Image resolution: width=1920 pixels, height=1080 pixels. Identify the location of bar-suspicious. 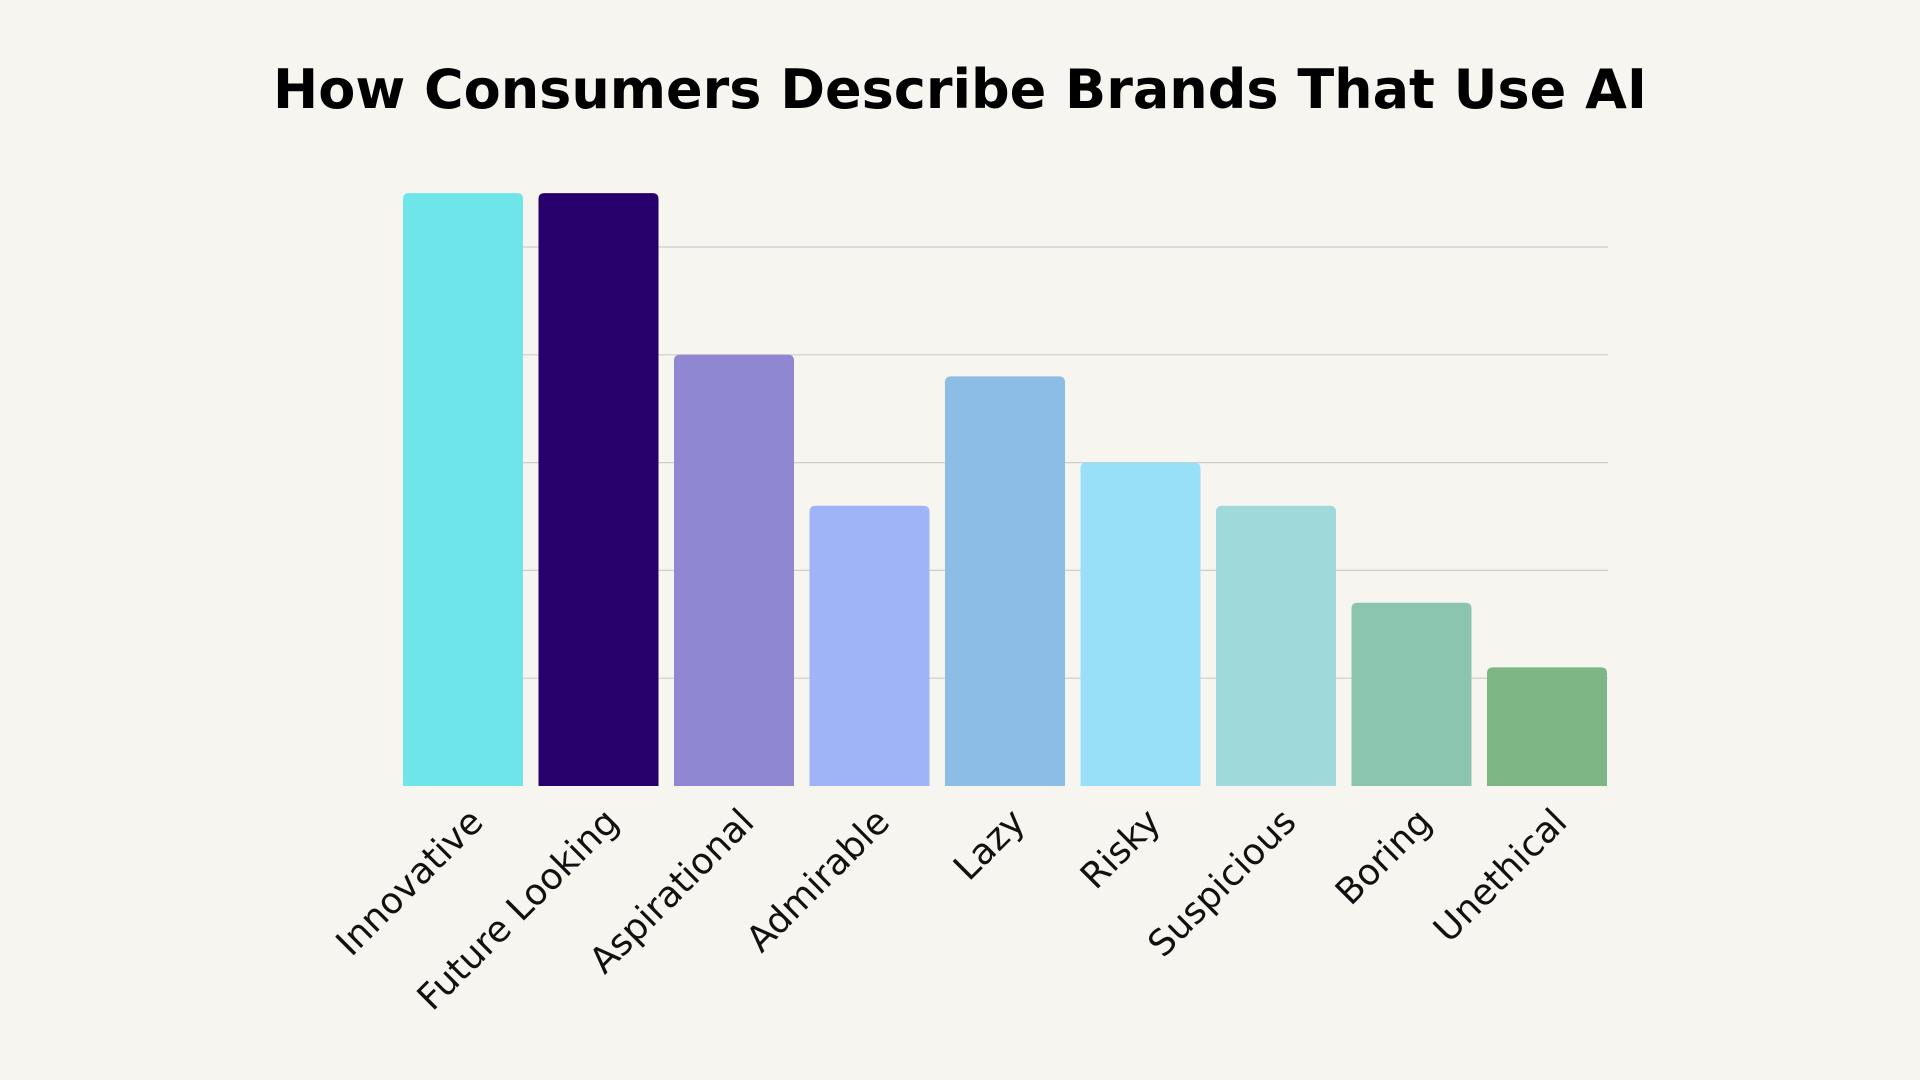
(1276, 645).